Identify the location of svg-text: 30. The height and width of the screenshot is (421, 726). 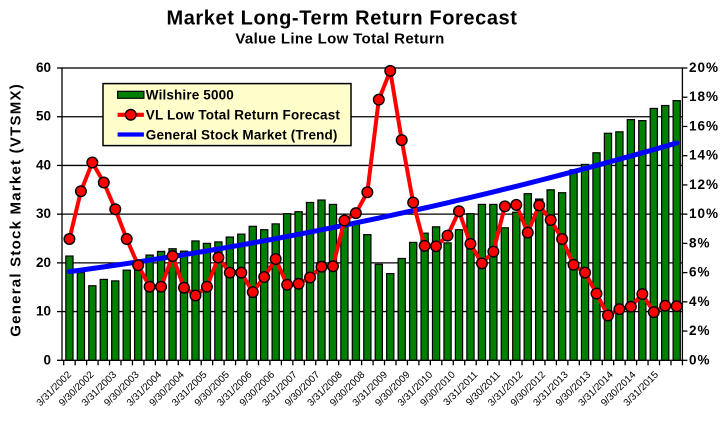
(43, 213).